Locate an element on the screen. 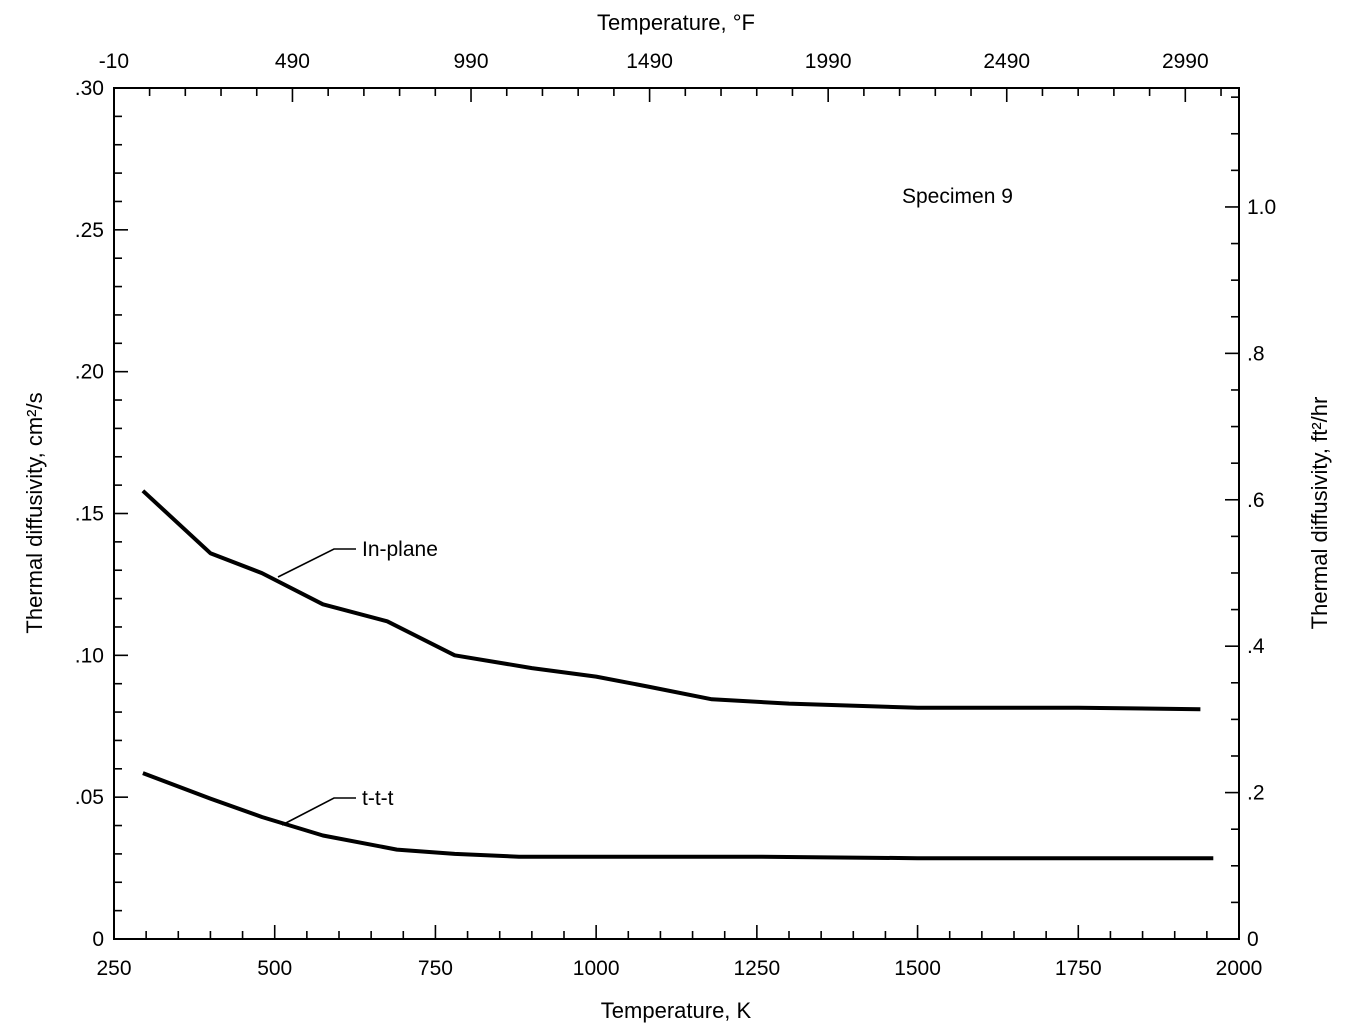 Image resolution: width=1349 pixels, height=1026 pixels. x-tick-label: 2000 is located at coordinates (1239, 968).